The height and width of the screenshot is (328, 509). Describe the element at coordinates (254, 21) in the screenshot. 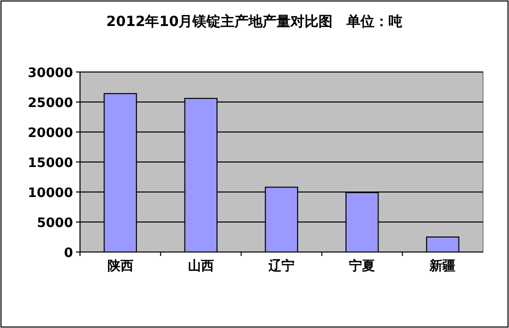

I see `chart-title: 2012年10月镁锭主产地产量对比图 单位：吨` at that location.